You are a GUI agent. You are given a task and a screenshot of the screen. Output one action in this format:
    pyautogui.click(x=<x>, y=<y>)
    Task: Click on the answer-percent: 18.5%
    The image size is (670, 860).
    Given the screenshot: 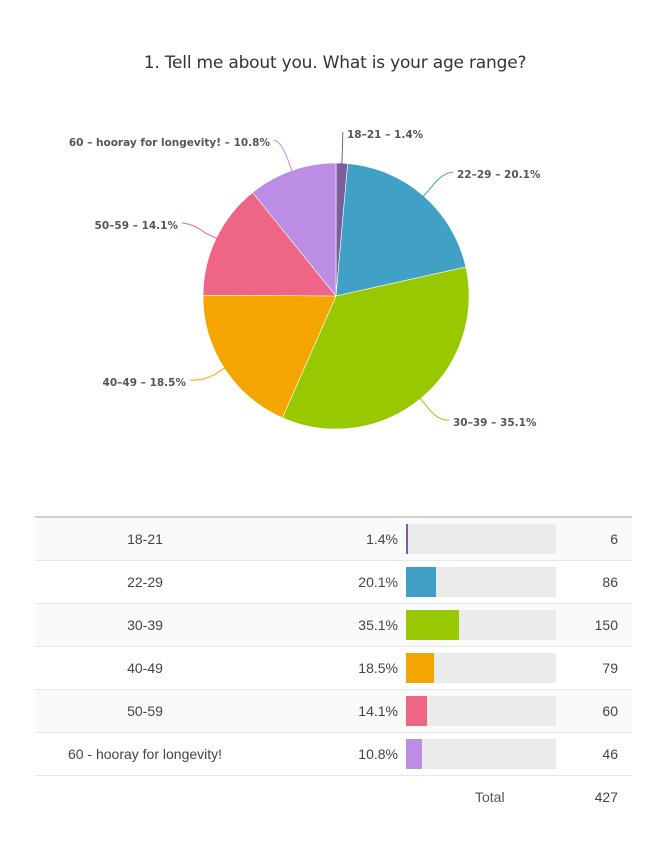 What is the action you would take?
    pyautogui.click(x=378, y=668)
    